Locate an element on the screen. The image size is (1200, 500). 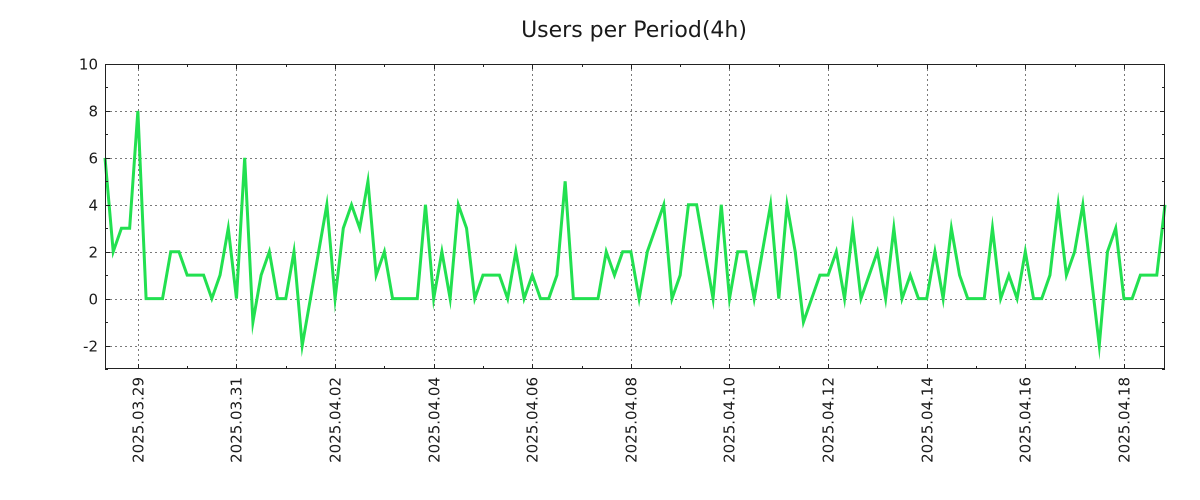
y-tick-label: 10 is located at coordinates (88, 65).